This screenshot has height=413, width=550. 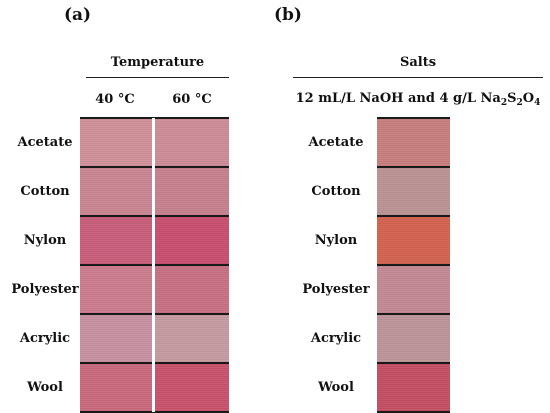 I want to click on condition-header: 12 mL/L NaOH and 4 g/L Na2S2O4, so click(x=418, y=99).